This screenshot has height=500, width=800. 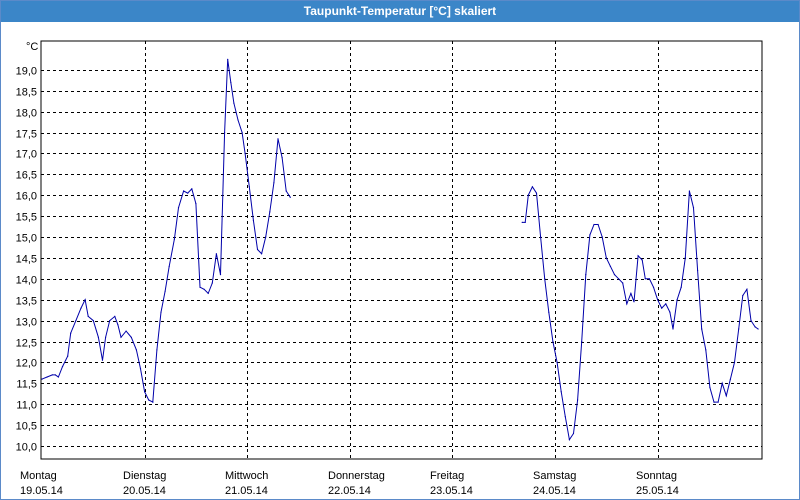 What do you see at coordinates (554, 491) in the screenshot?
I see `x-tick-date: 24.05.14` at bounding box center [554, 491].